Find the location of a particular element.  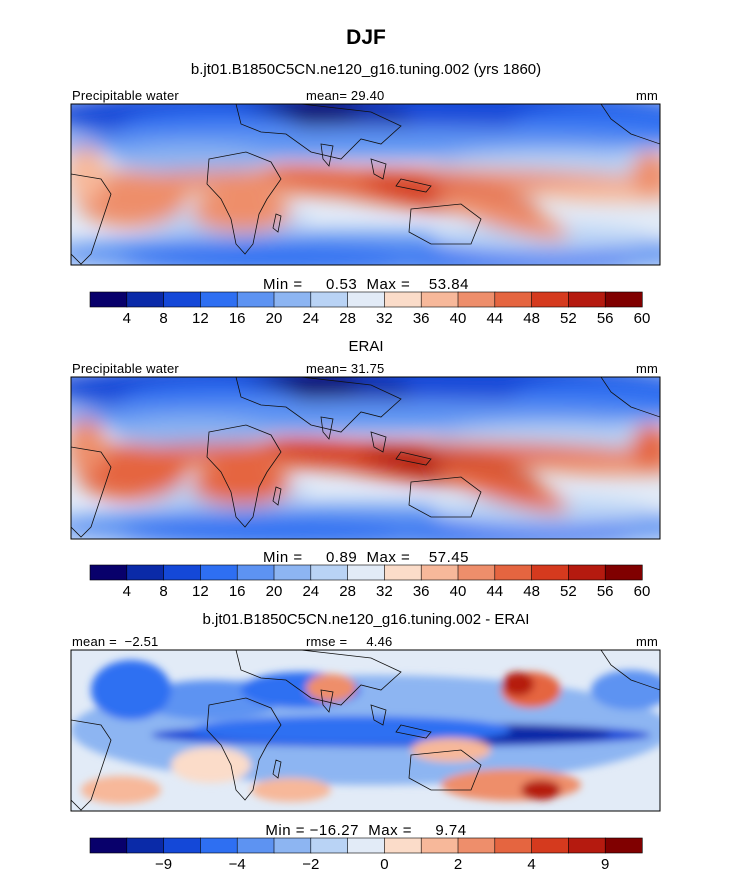

colorbar-tick-label: −9 is located at coordinates (163, 864).